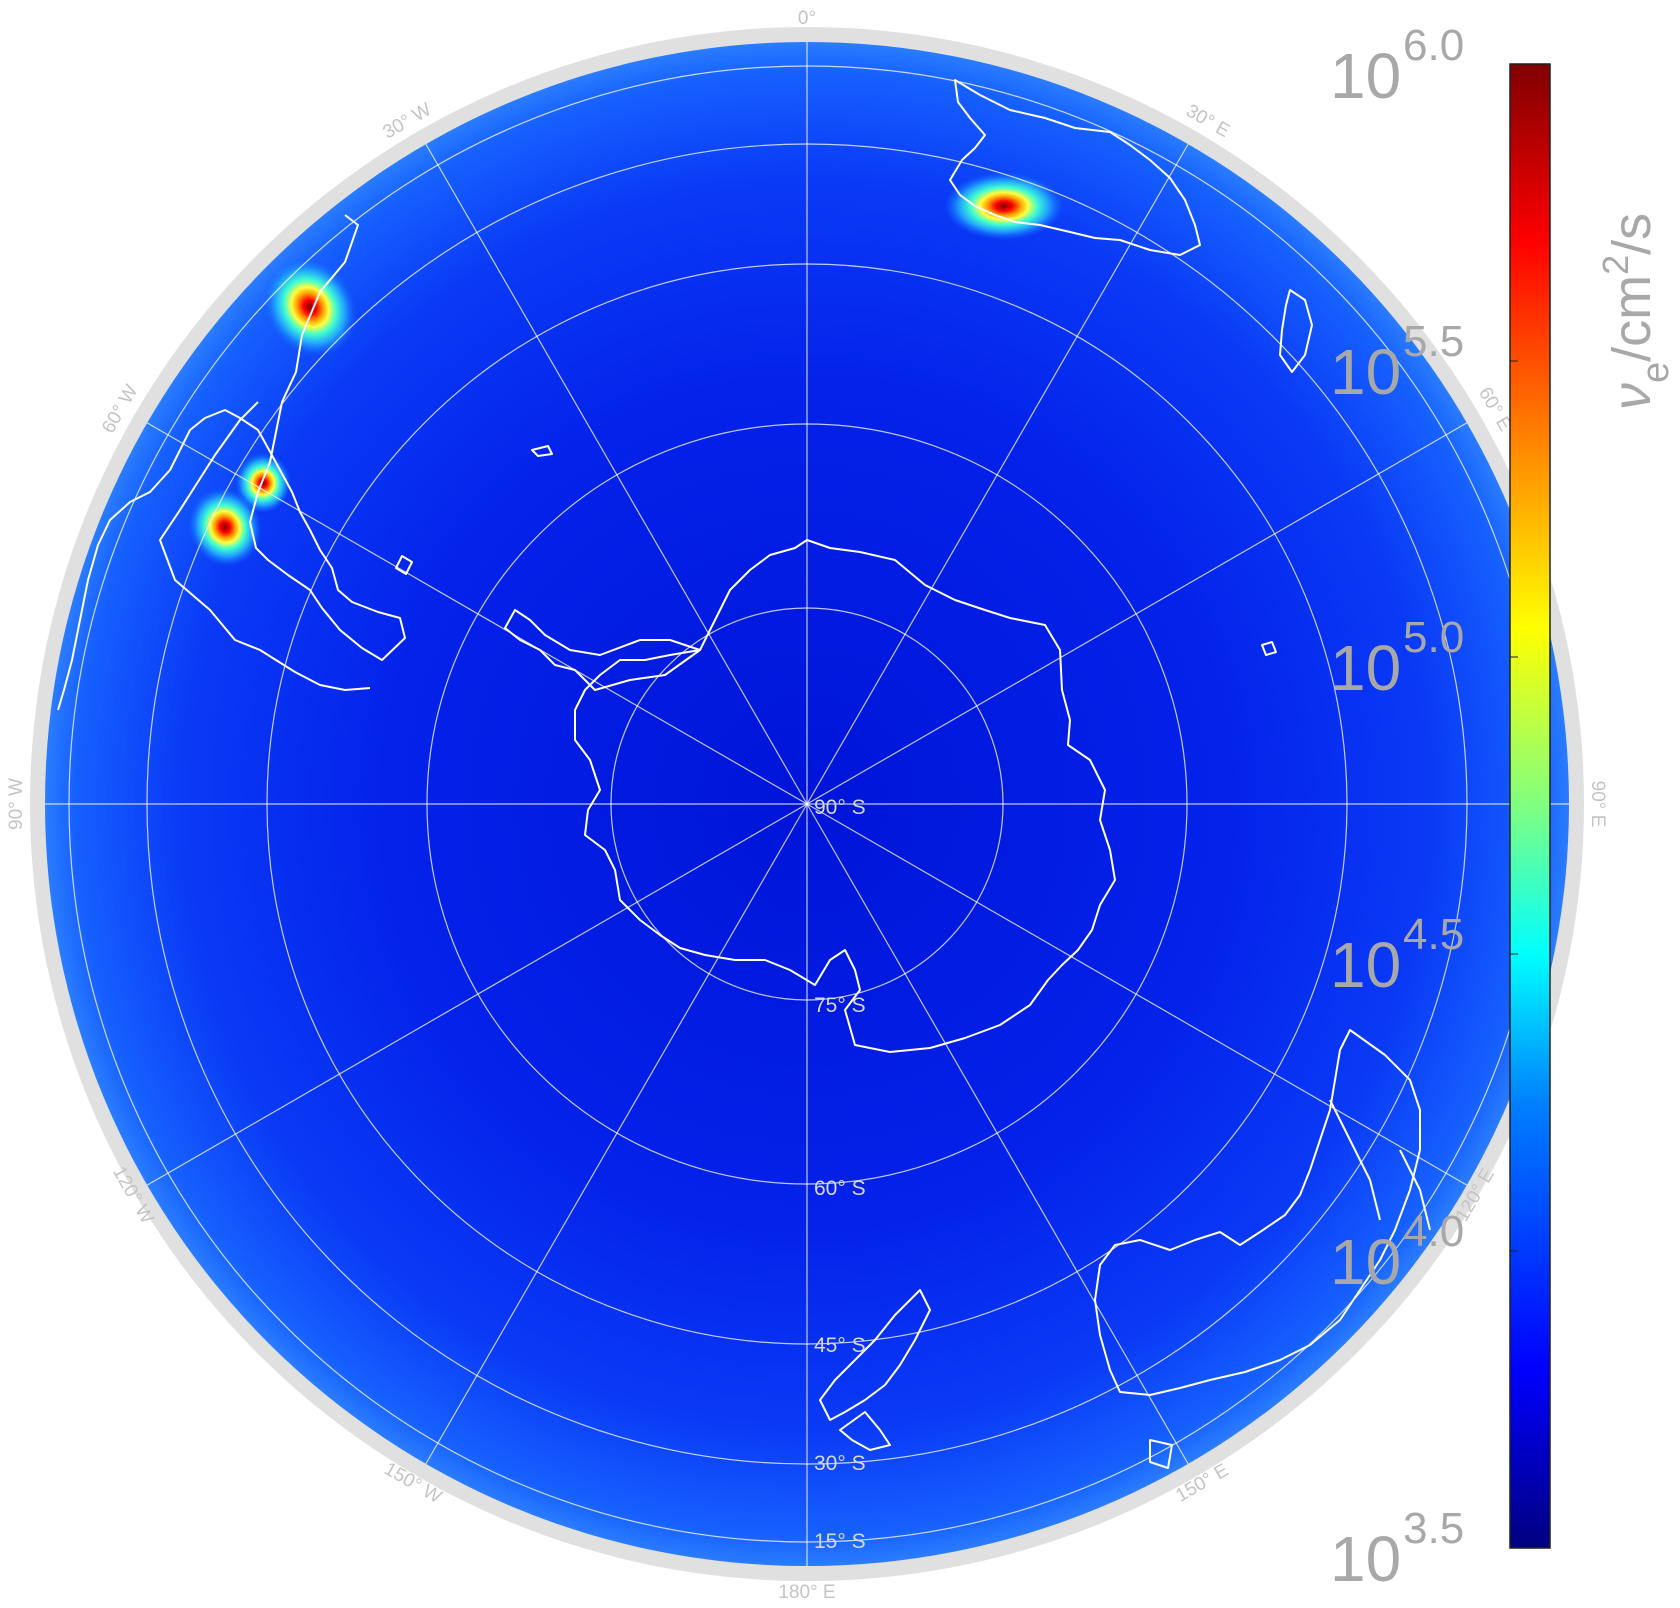 The image size is (1680, 1608). I want to click on lon-label-0: 0°, so click(807, 18).